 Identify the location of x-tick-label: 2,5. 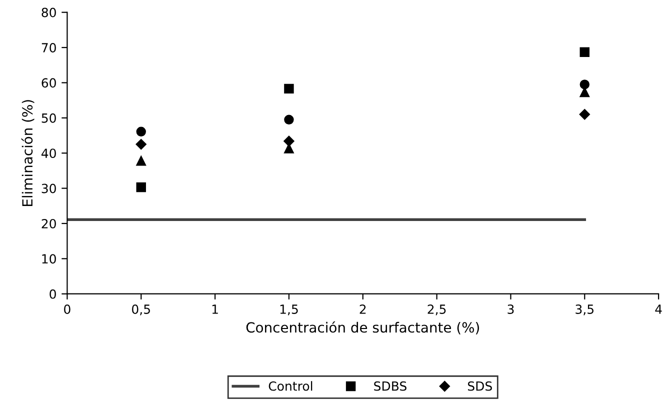
(437, 310).